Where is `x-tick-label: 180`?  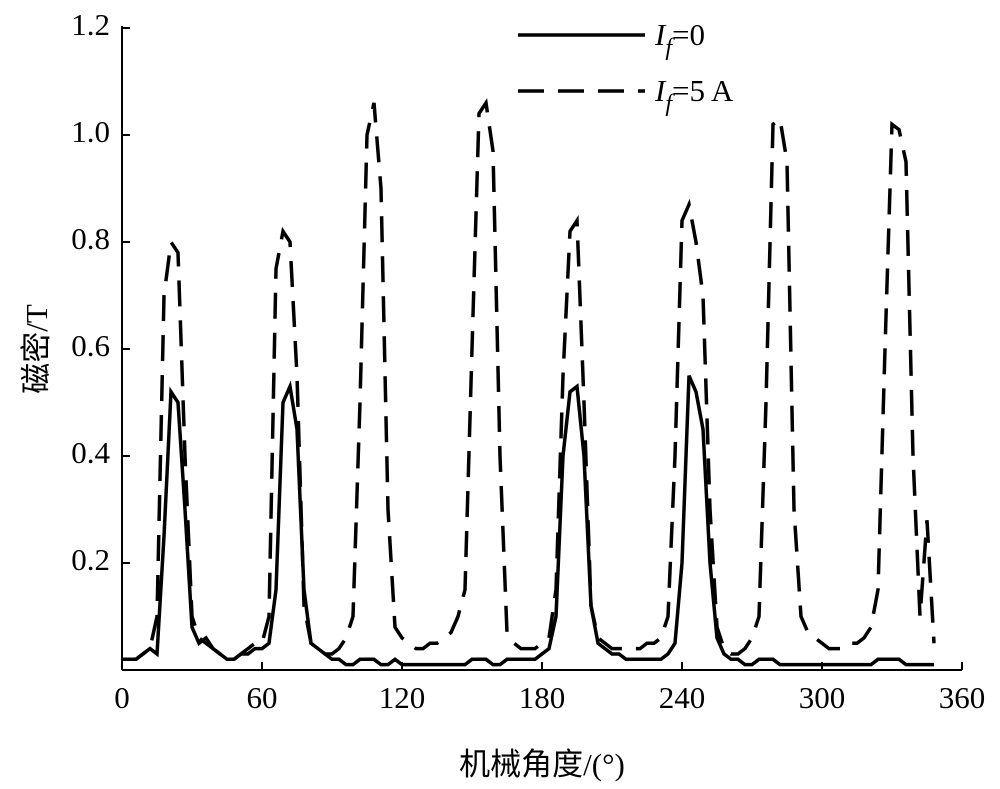 x-tick-label: 180 is located at coordinates (542, 697).